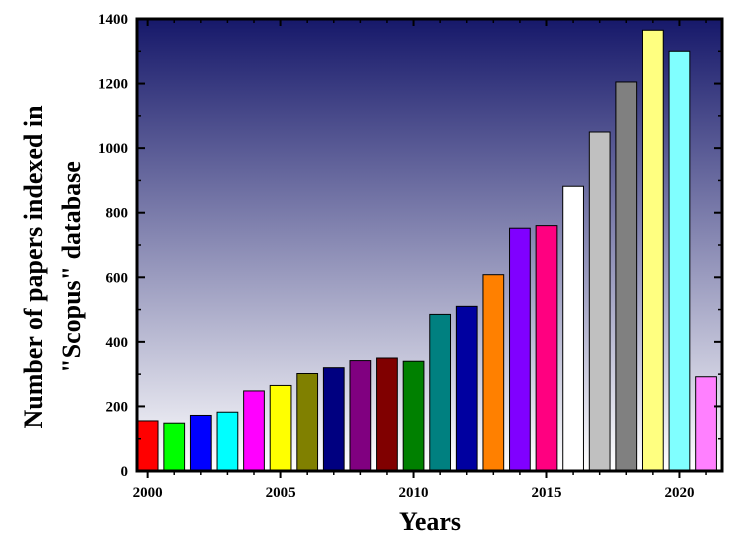  What do you see at coordinates (148, 493) in the screenshot?
I see `x-tick-label: 2000` at bounding box center [148, 493].